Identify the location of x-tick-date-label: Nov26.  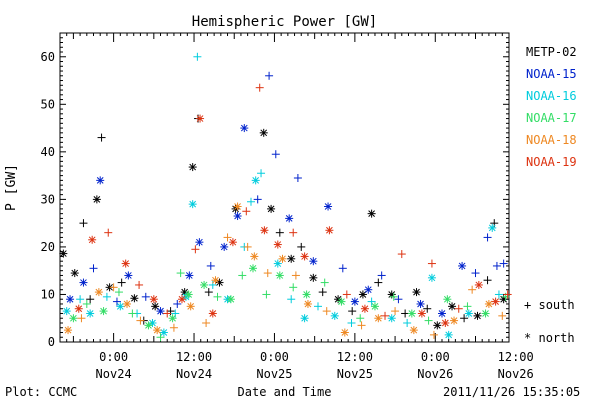
(435, 374).